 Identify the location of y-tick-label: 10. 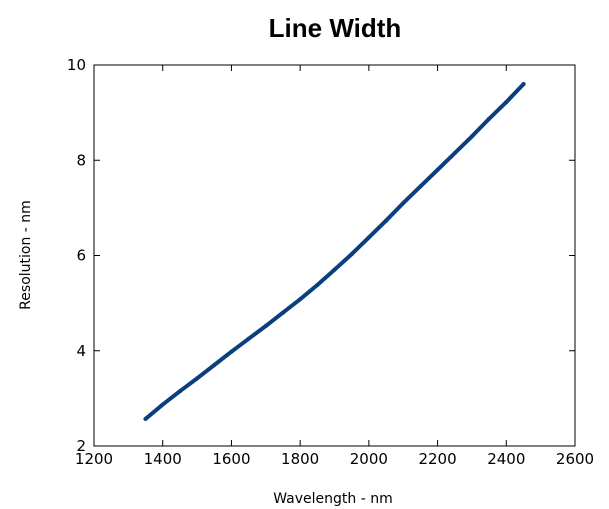
(76, 65).